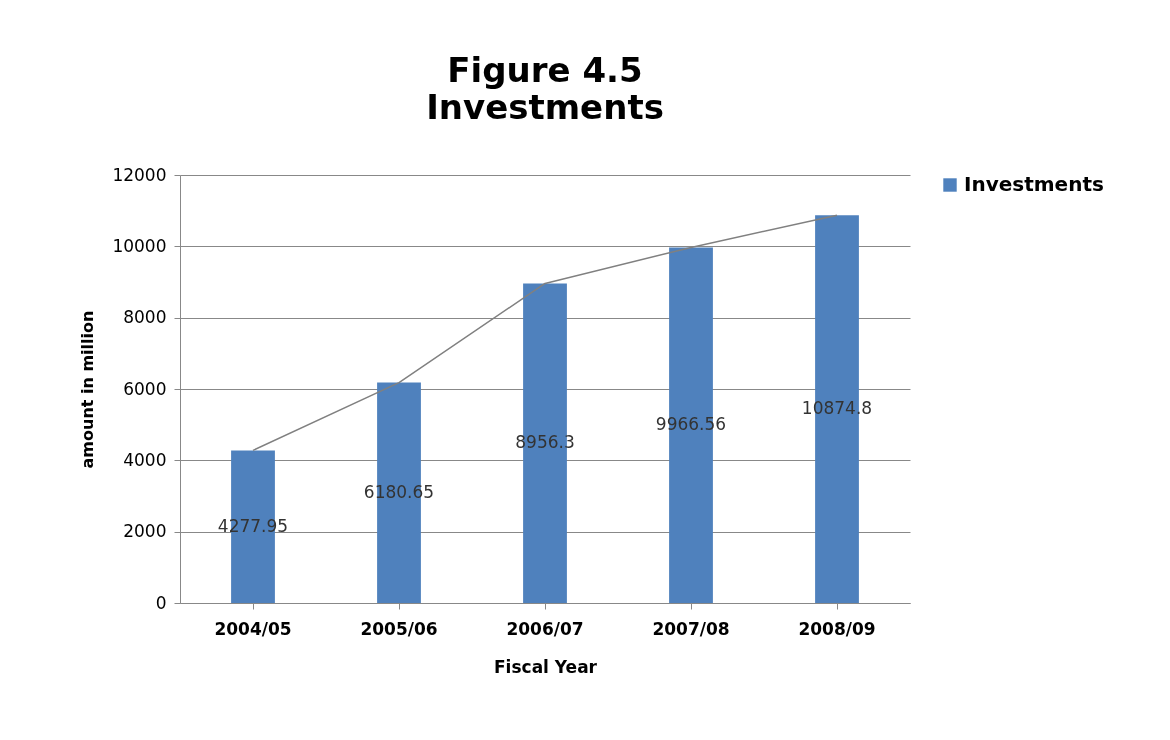 The height and width of the screenshot is (740, 1170). What do you see at coordinates (399, 628) in the screenshot?
I see `x-tick-label: 2005/06` at bounding box center [399, 628].